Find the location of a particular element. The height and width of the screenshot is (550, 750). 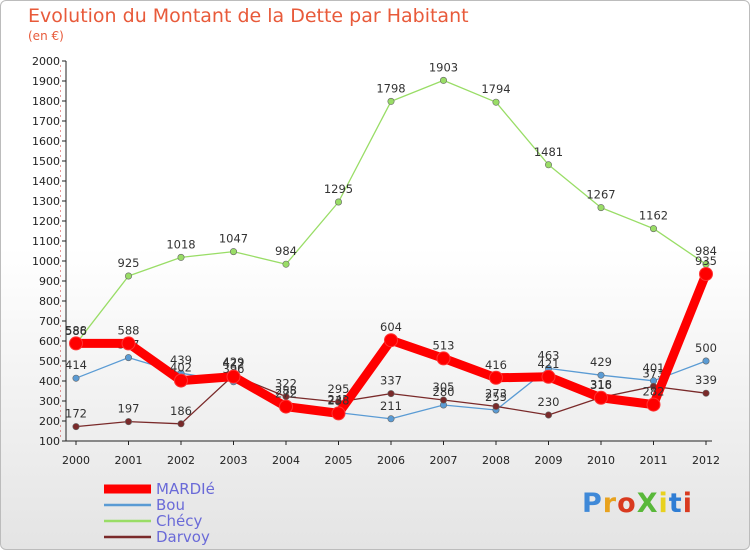

y-tick-label: 200 is located at coordinates (49, 421).